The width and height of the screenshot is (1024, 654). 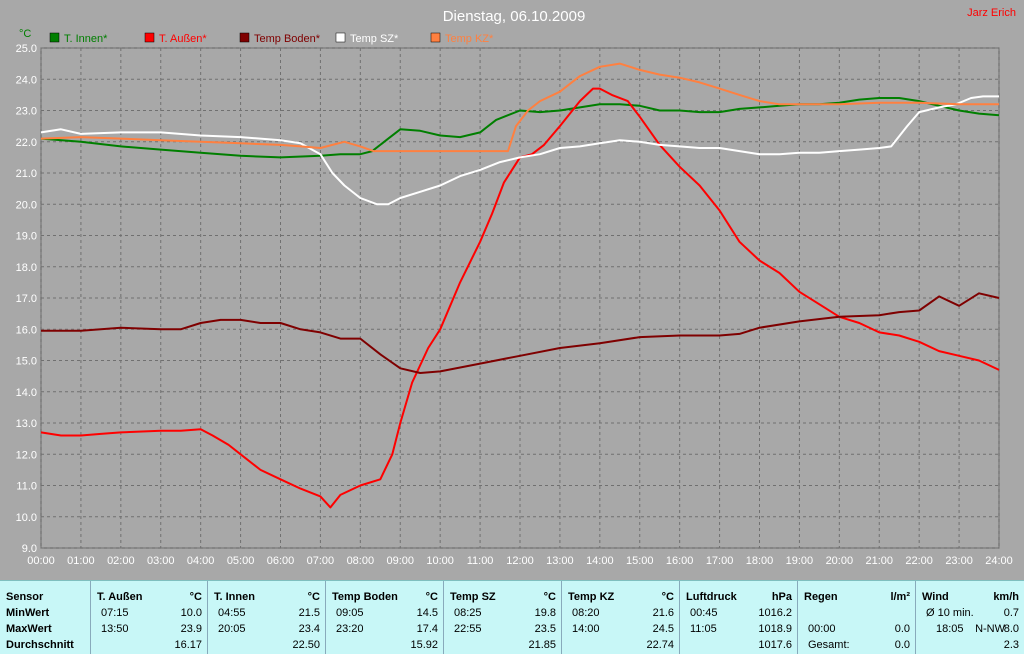 What do you see at coordinates (26, 49) in the screenshot?
I see `y-tick-label: 25.0` at bounding box center [26, 49].